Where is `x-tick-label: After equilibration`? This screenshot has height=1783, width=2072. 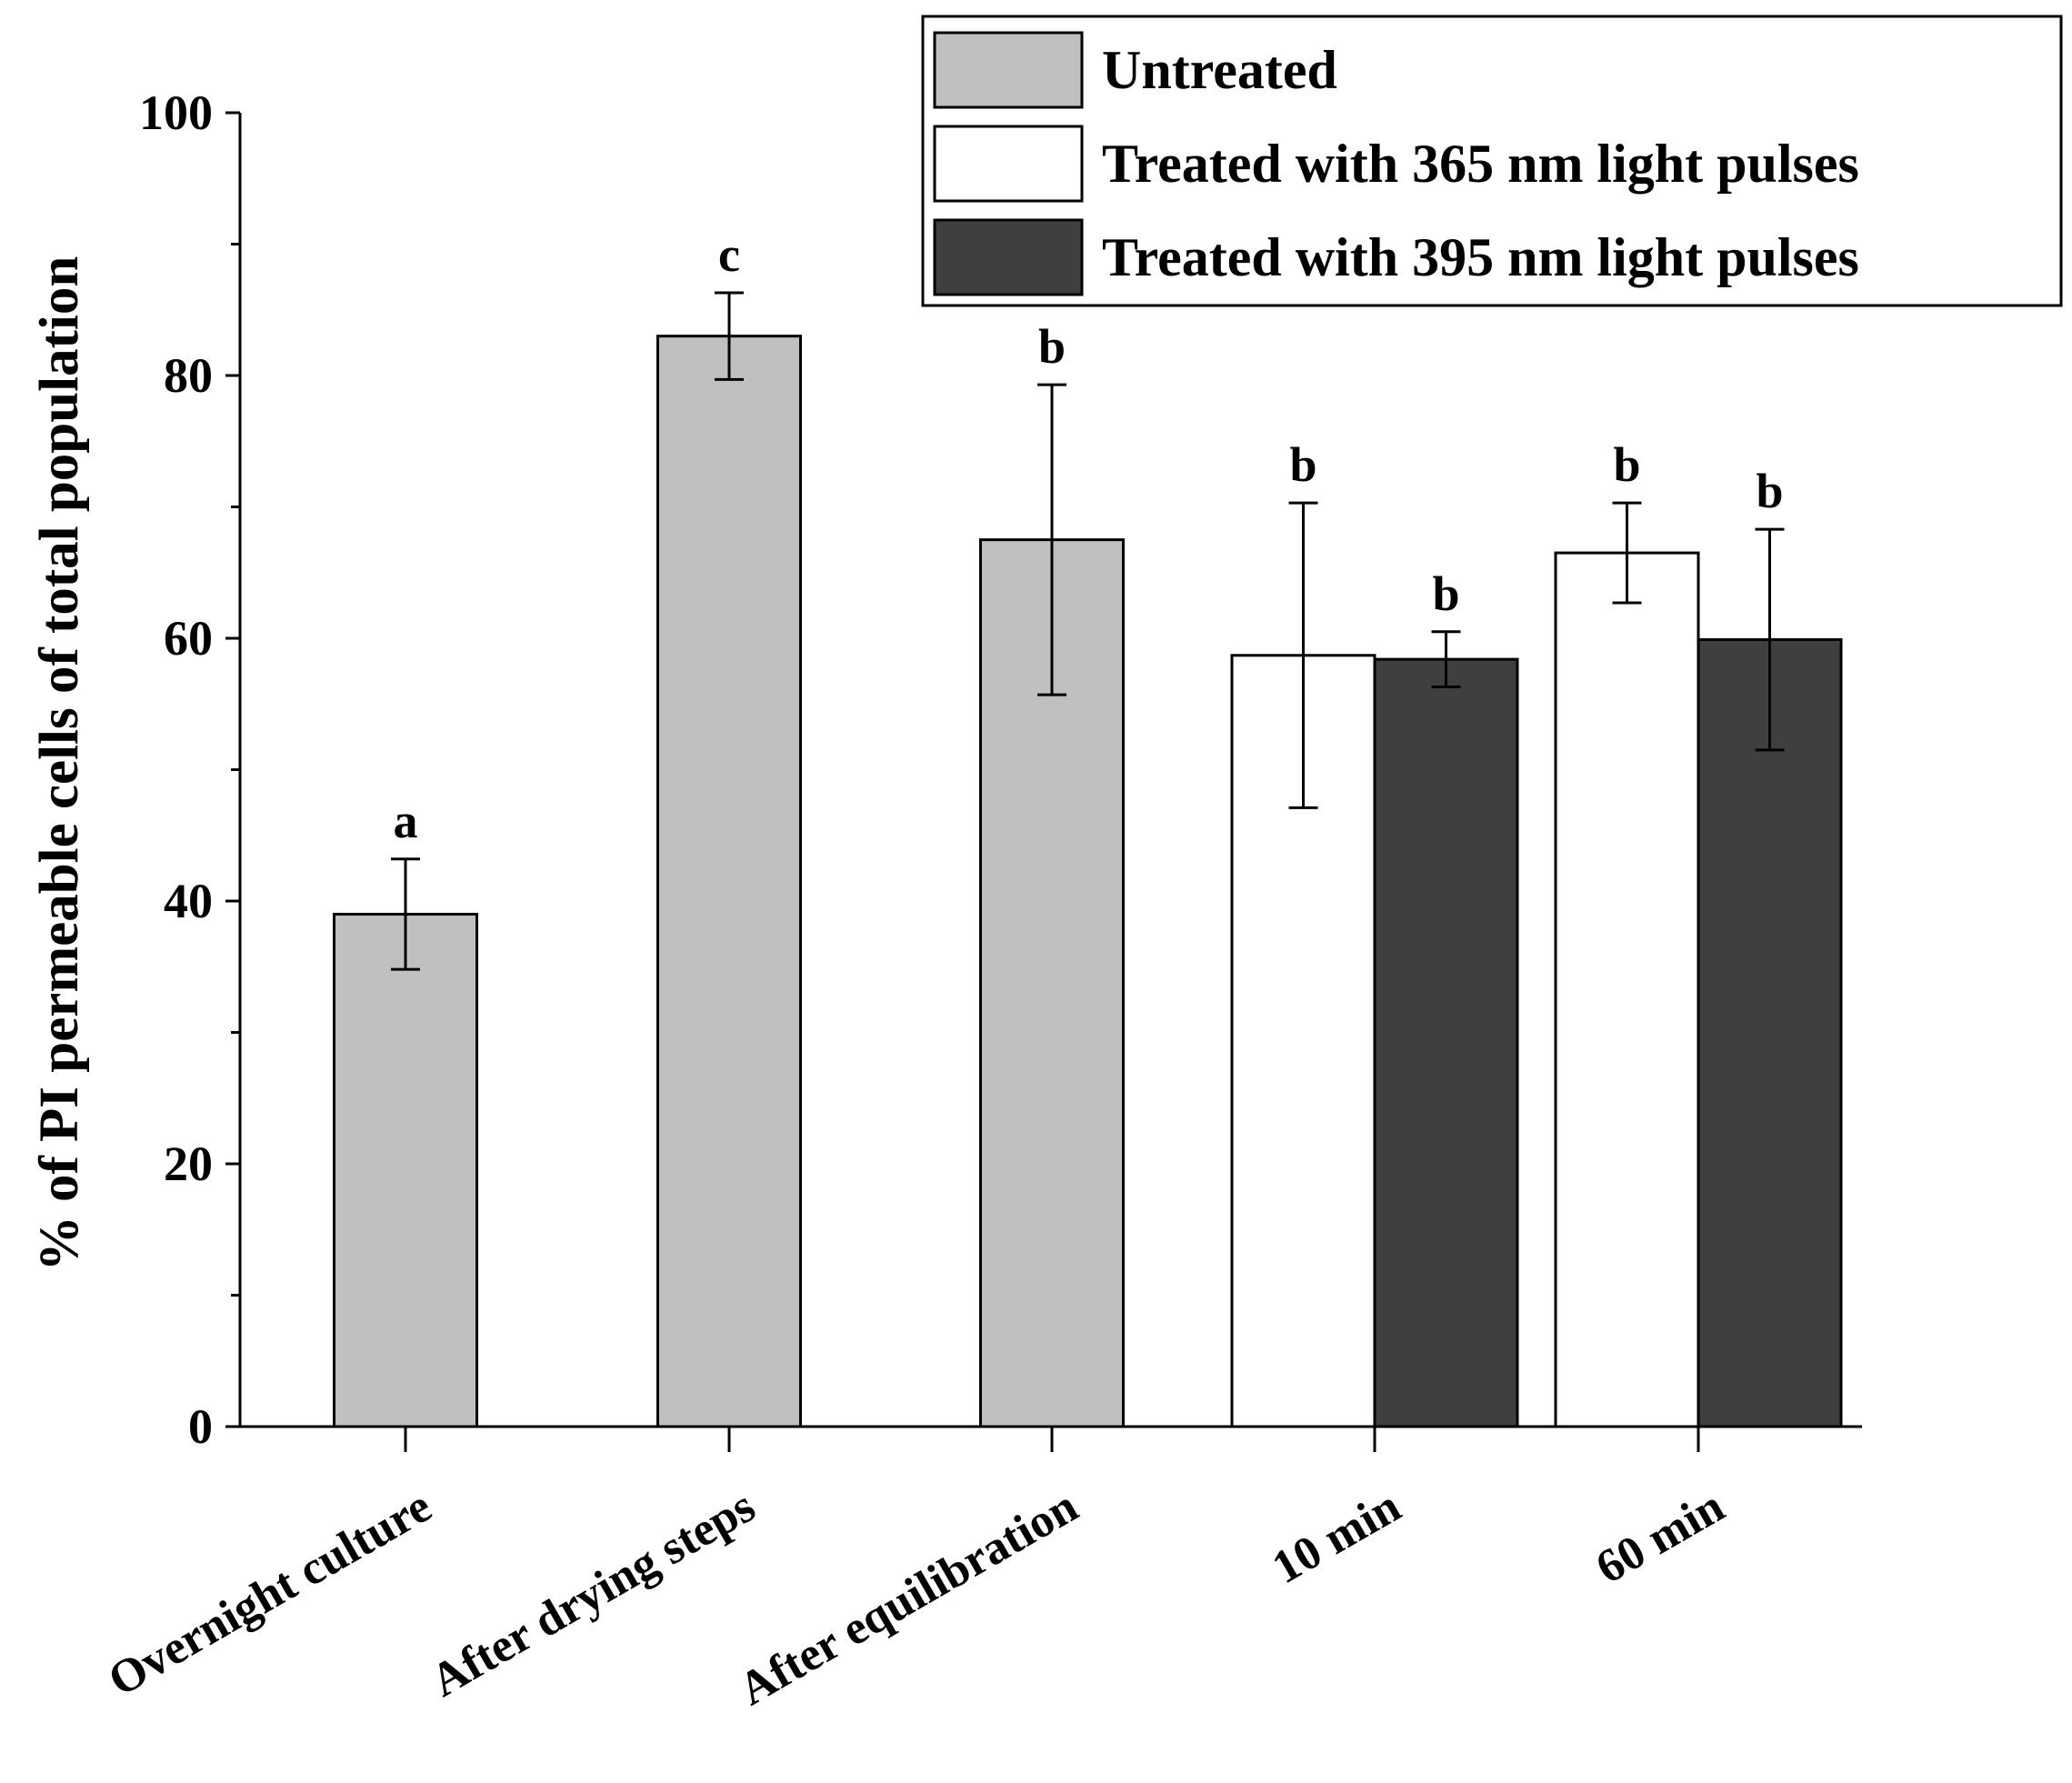
x-tick-label: After equilibration is located at coordinates (908, 1598).